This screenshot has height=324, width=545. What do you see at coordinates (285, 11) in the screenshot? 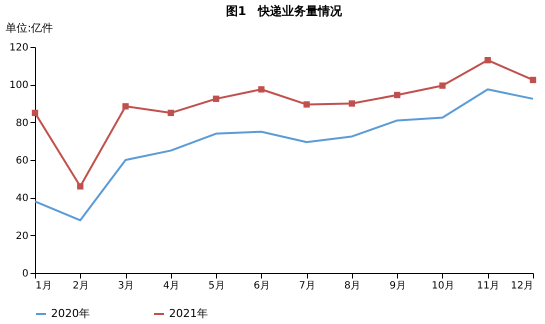
I see `chart-title: 图1 快递业务量情况` at bounding box center [285, 11].